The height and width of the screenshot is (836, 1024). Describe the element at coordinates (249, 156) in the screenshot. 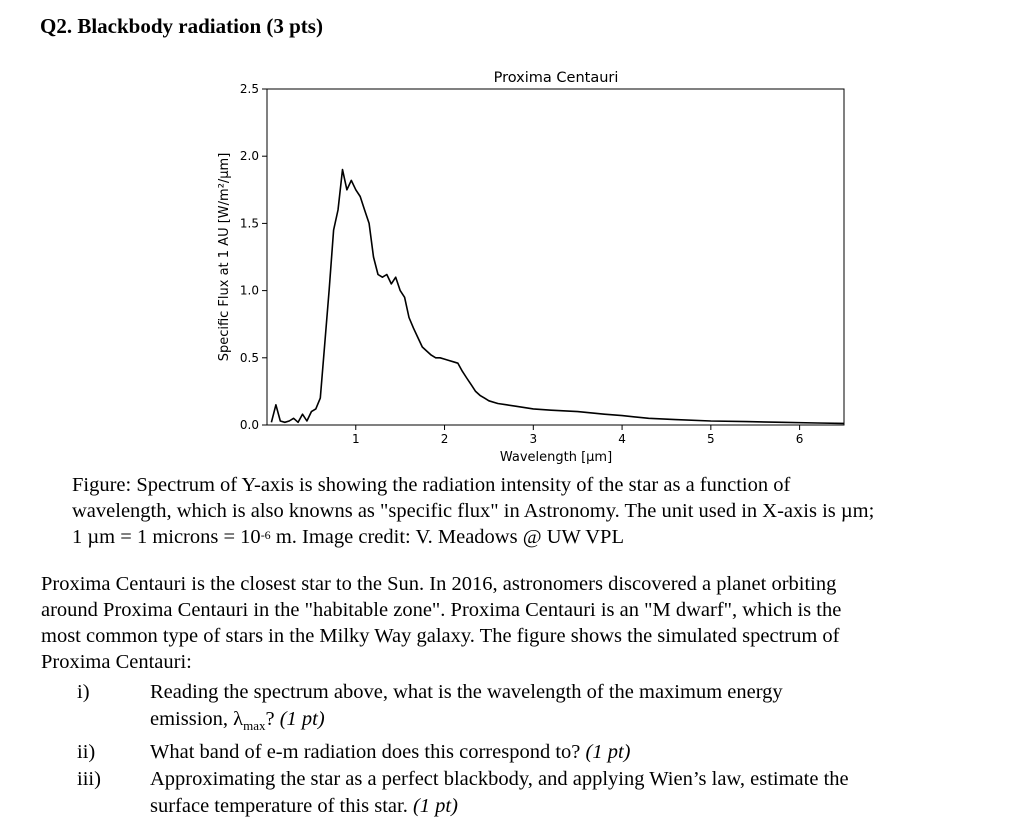

I see `y-tick-label: 2.0` at that location.